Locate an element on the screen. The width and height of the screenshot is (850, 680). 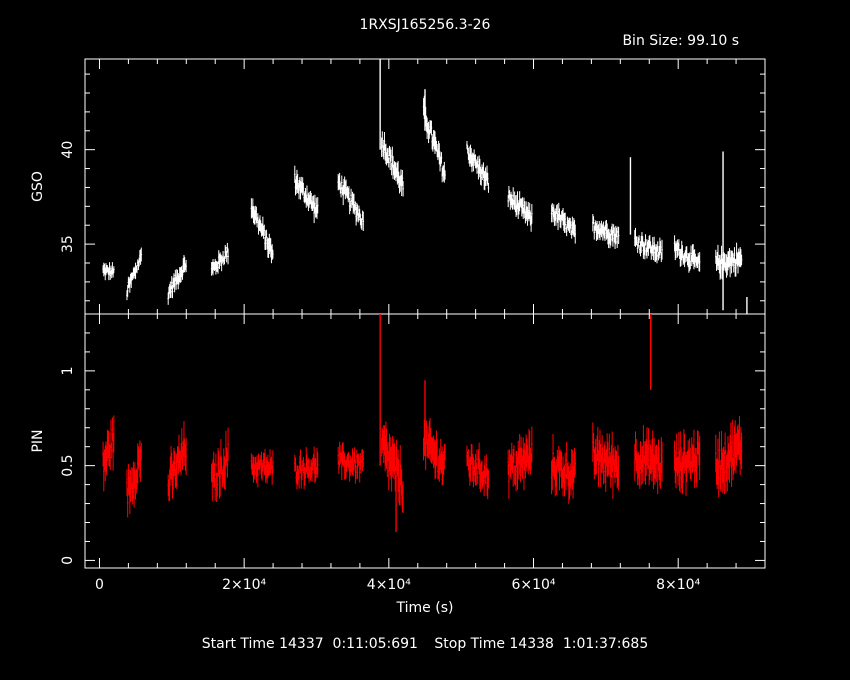
pin-y-tick-label: 0.5 is located at coordinates (68, 466).